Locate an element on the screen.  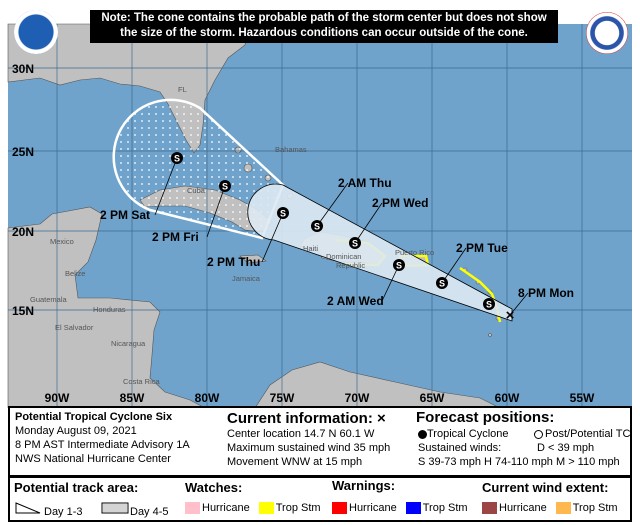
place-label-mexico: Mexico is located at coordinates (62, 241).